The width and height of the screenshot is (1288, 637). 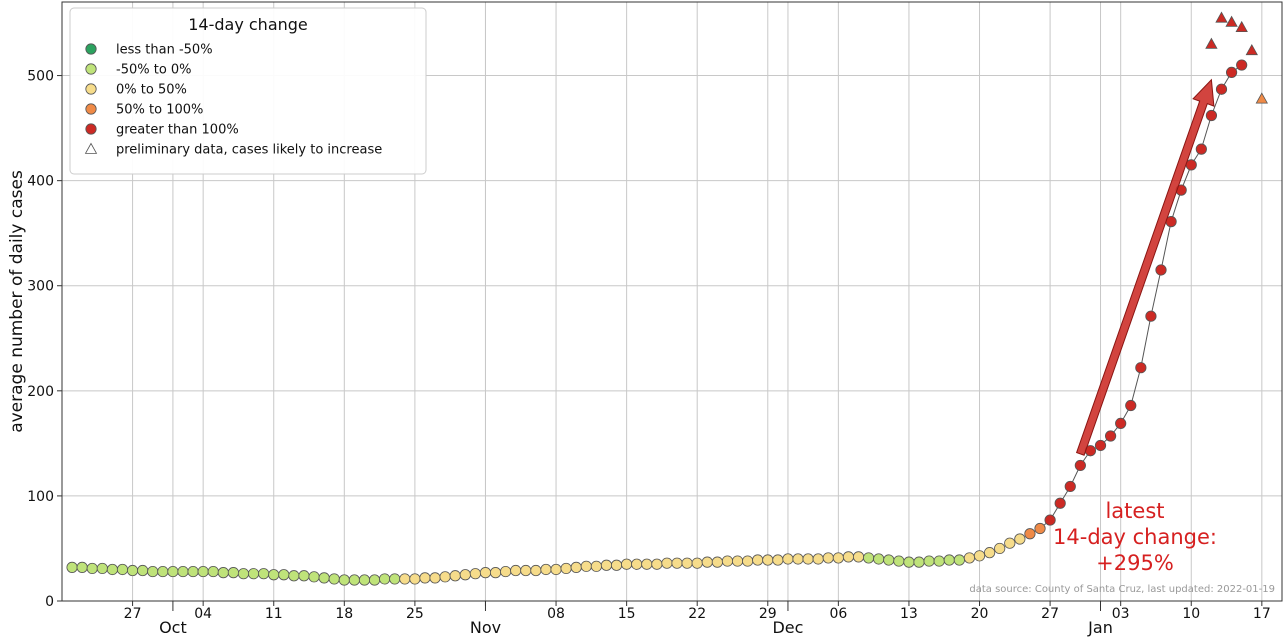 What do you see at coordinates (1134, 511) in the screenshot?
I see `annotation-line: latest` at bounding box center [1134, 511].